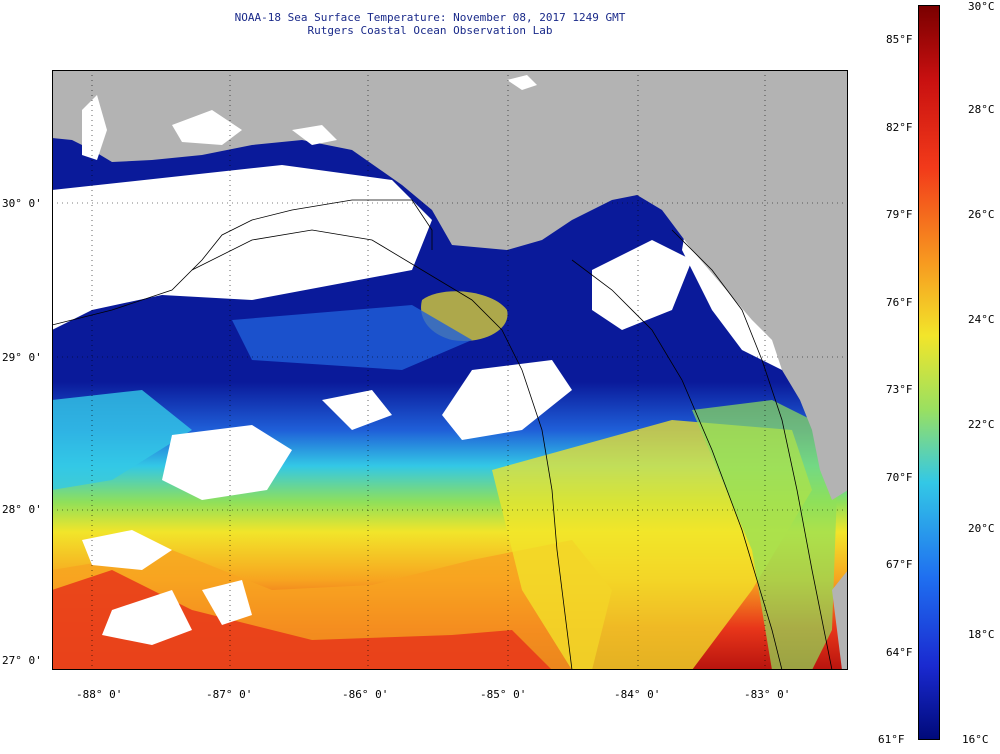  What do you see at coordinates (975, 739) in the screenshot?
I see `cb-celsius-16: 16°C` at bounding box center [975, 739].